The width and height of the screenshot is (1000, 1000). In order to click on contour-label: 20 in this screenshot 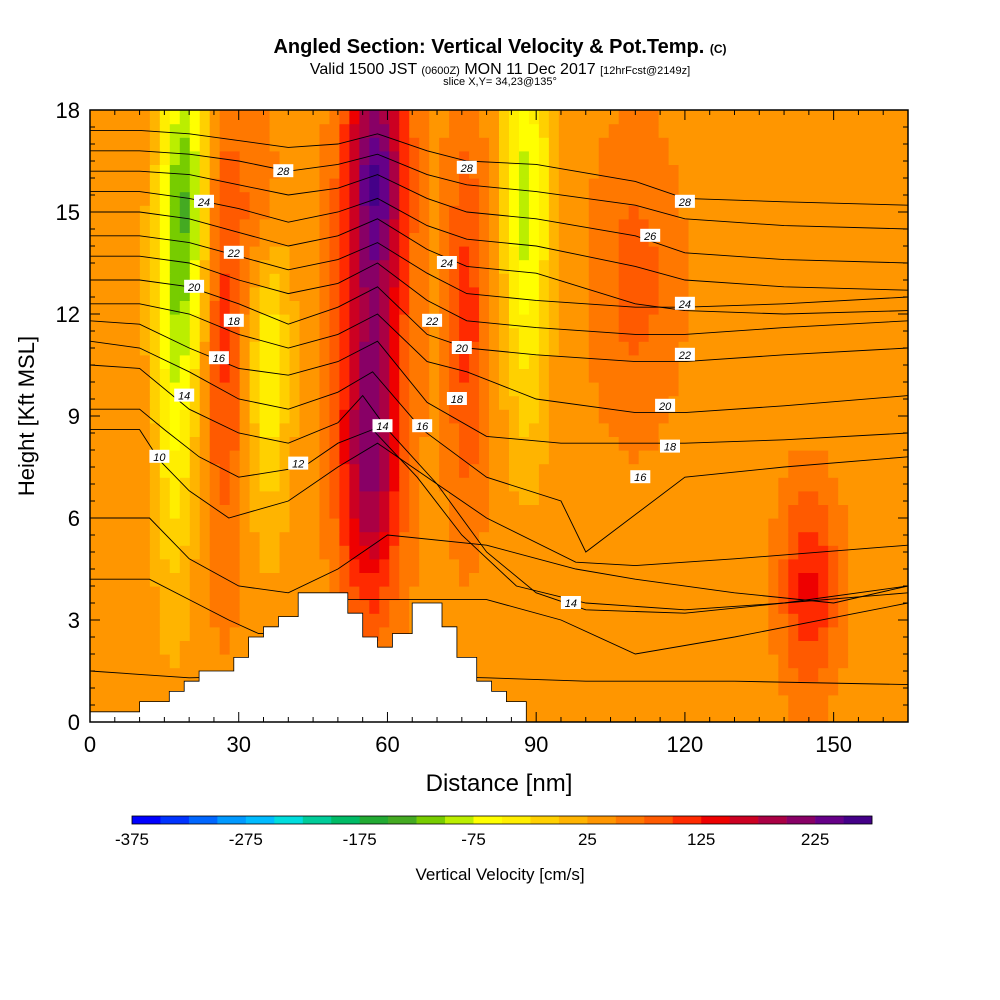, I will do `click(665, 407)`.